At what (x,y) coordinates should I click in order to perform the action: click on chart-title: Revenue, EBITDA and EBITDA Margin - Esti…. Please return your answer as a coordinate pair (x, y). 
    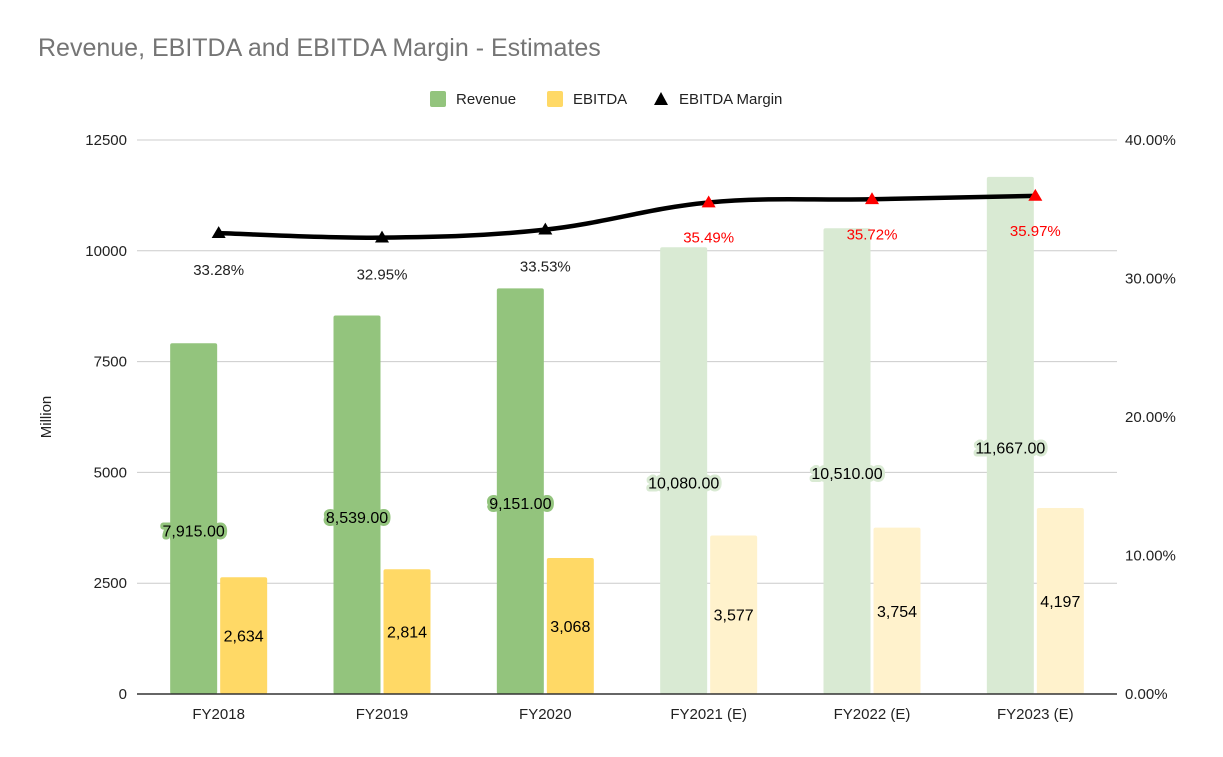
    Looking at the image, I should click on (319, 48).